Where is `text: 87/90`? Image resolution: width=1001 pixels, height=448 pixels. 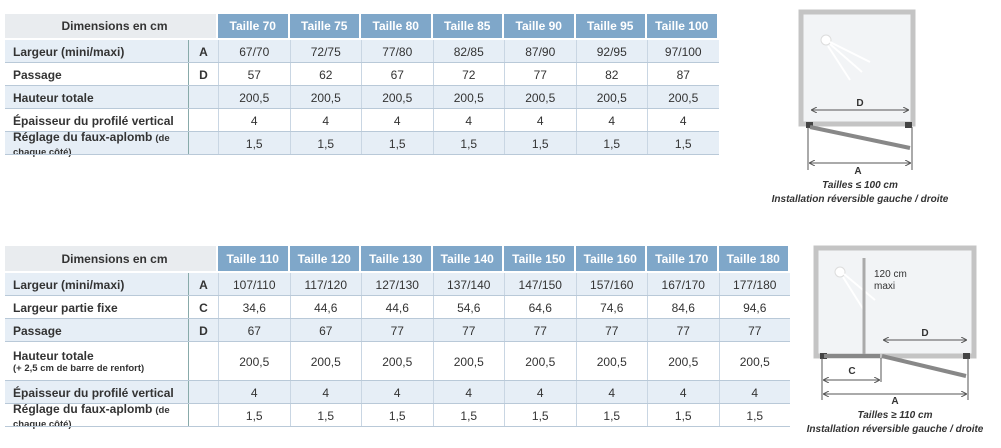 text: 87/90 is located at coordinates (540, 51).